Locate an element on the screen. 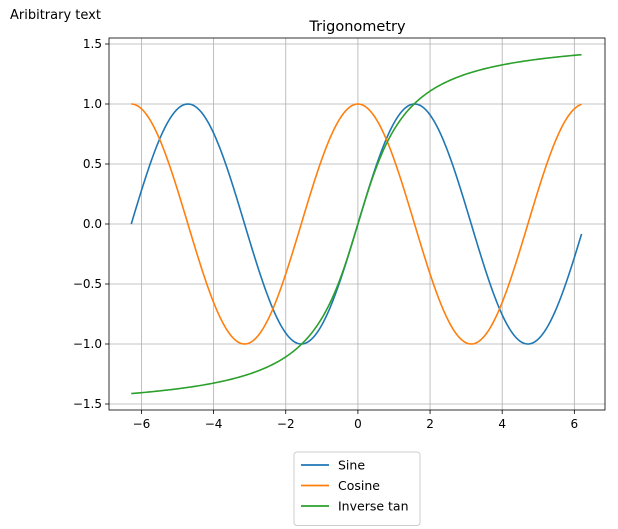 This screenshot has width=618, height=529. y-tick-label: 0.0 is located at coordinates (92, 224).